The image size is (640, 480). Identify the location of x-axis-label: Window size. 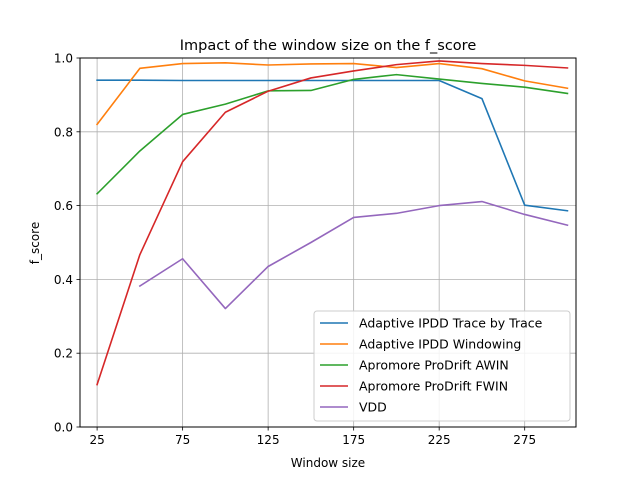
(328, 463).